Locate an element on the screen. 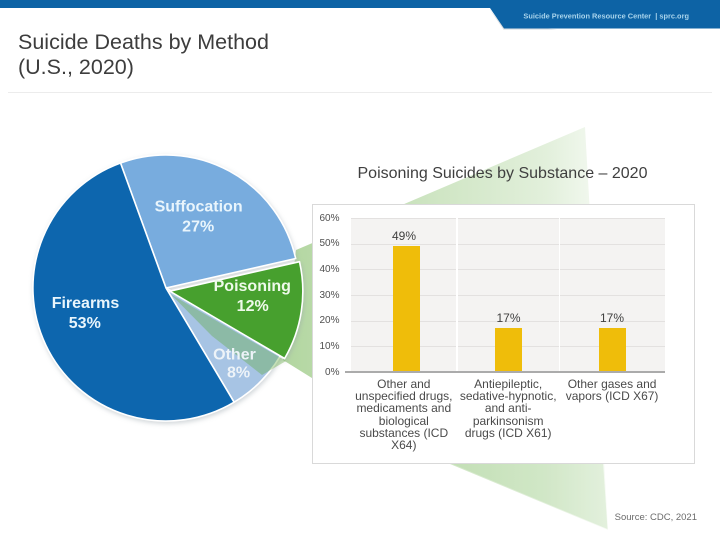 This screenshot has height=539, width=720. svg-text: 12% is located at coordinates (253, 306).